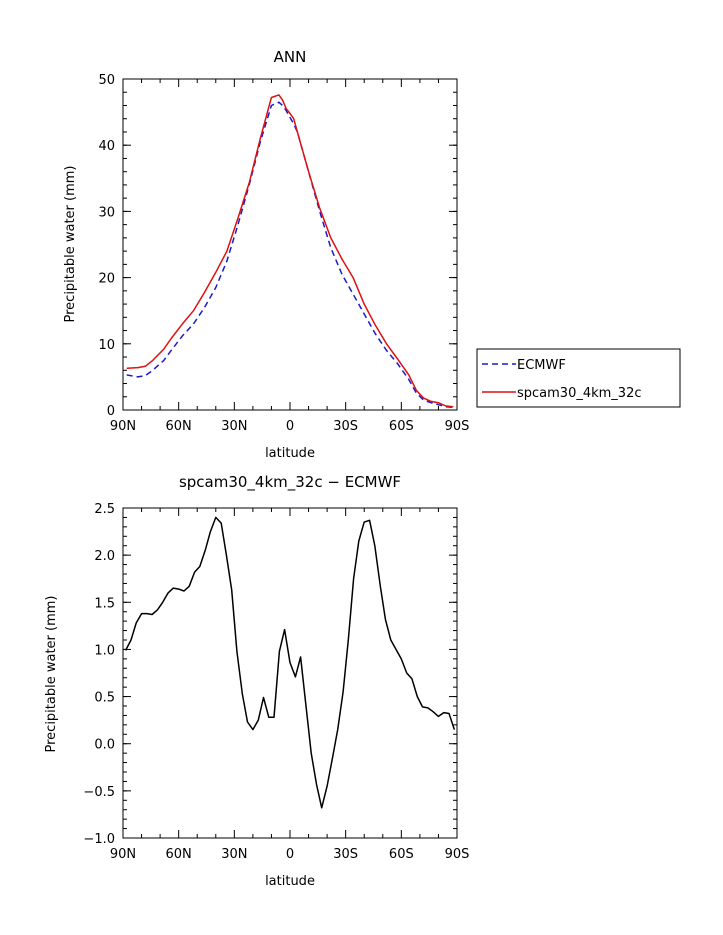 The image size is (723, 935). What do you see at coordinates (99, 792) in the screenshot?
I see `y-tick-label: −0.5` at bounding box center [99, 792].